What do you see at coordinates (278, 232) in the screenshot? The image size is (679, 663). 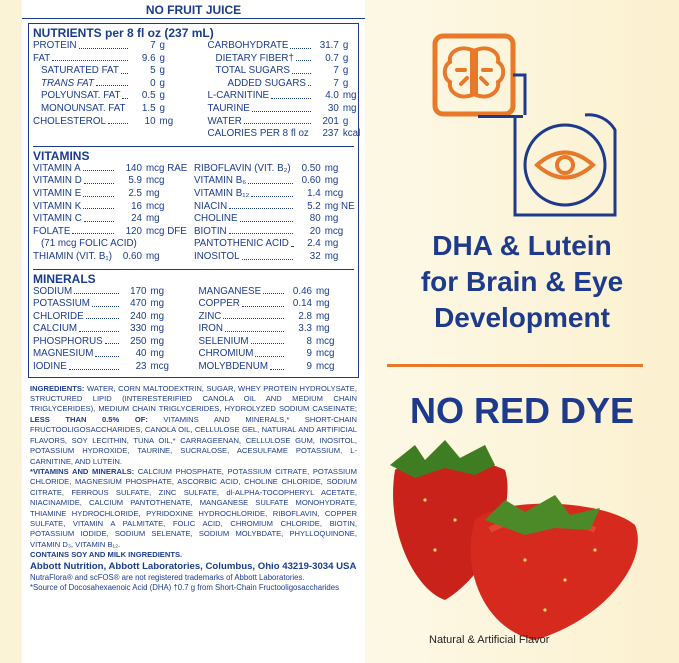 I see `nutrient-row: BIOTIN 20 mcg` at bounding box center [278, 232].